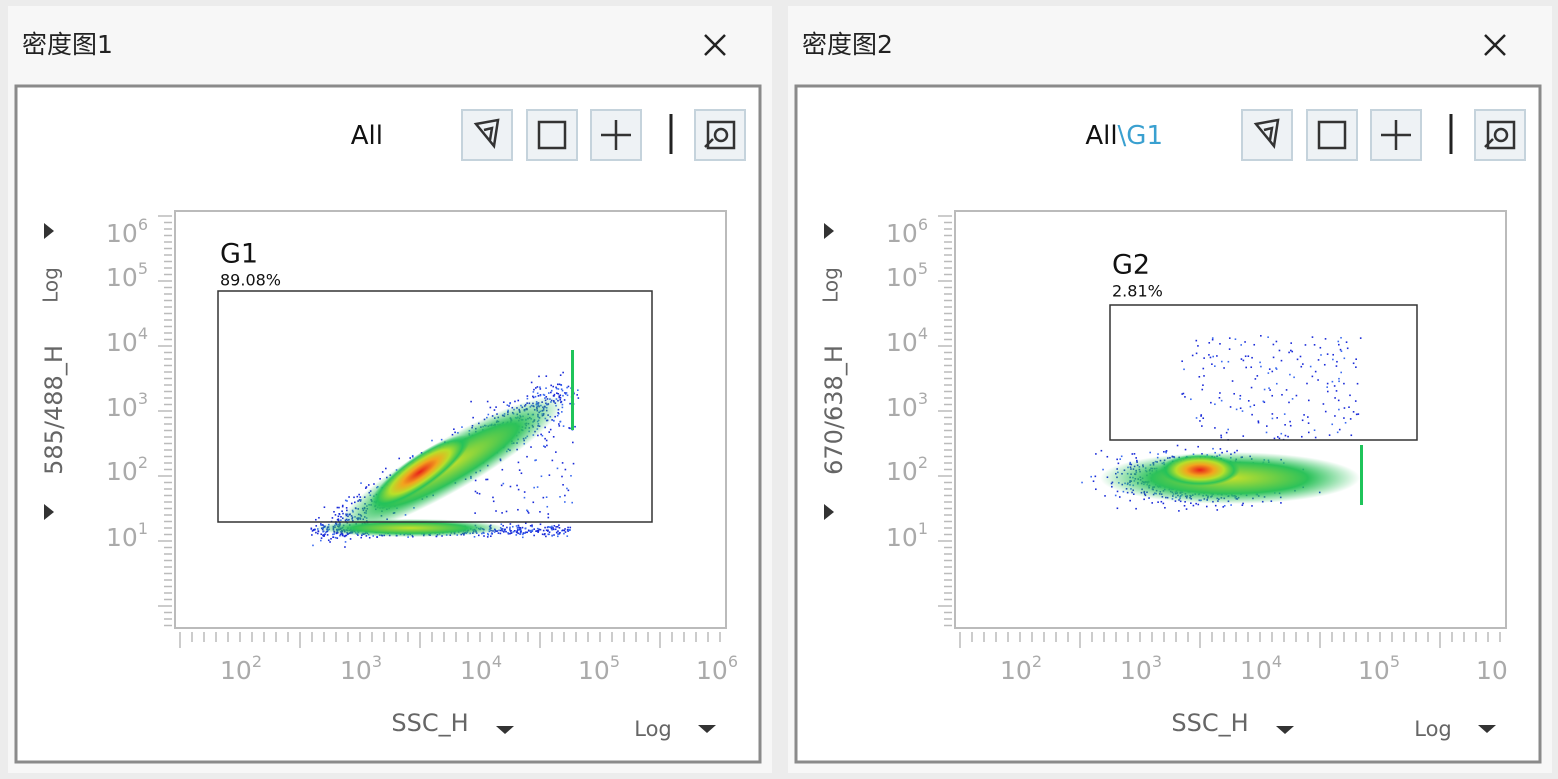 The image size is (1558, 779). I want to click on gate: G22.81%, so click(1263, 345).